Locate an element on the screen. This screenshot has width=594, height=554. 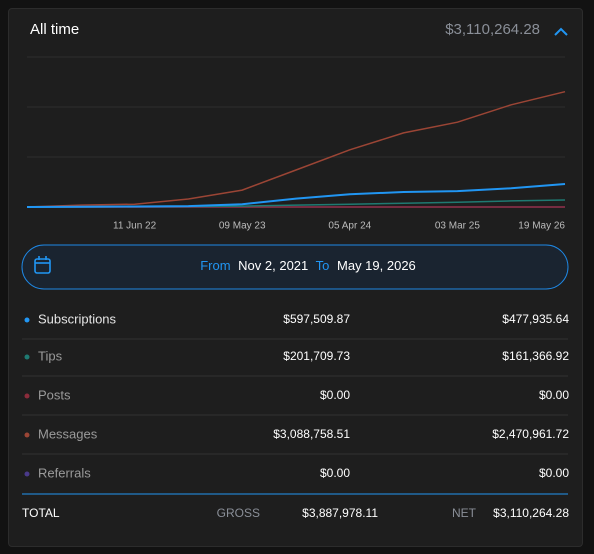
x-tick-label: 05 Apr 24 is located at coordinates (349, 226).